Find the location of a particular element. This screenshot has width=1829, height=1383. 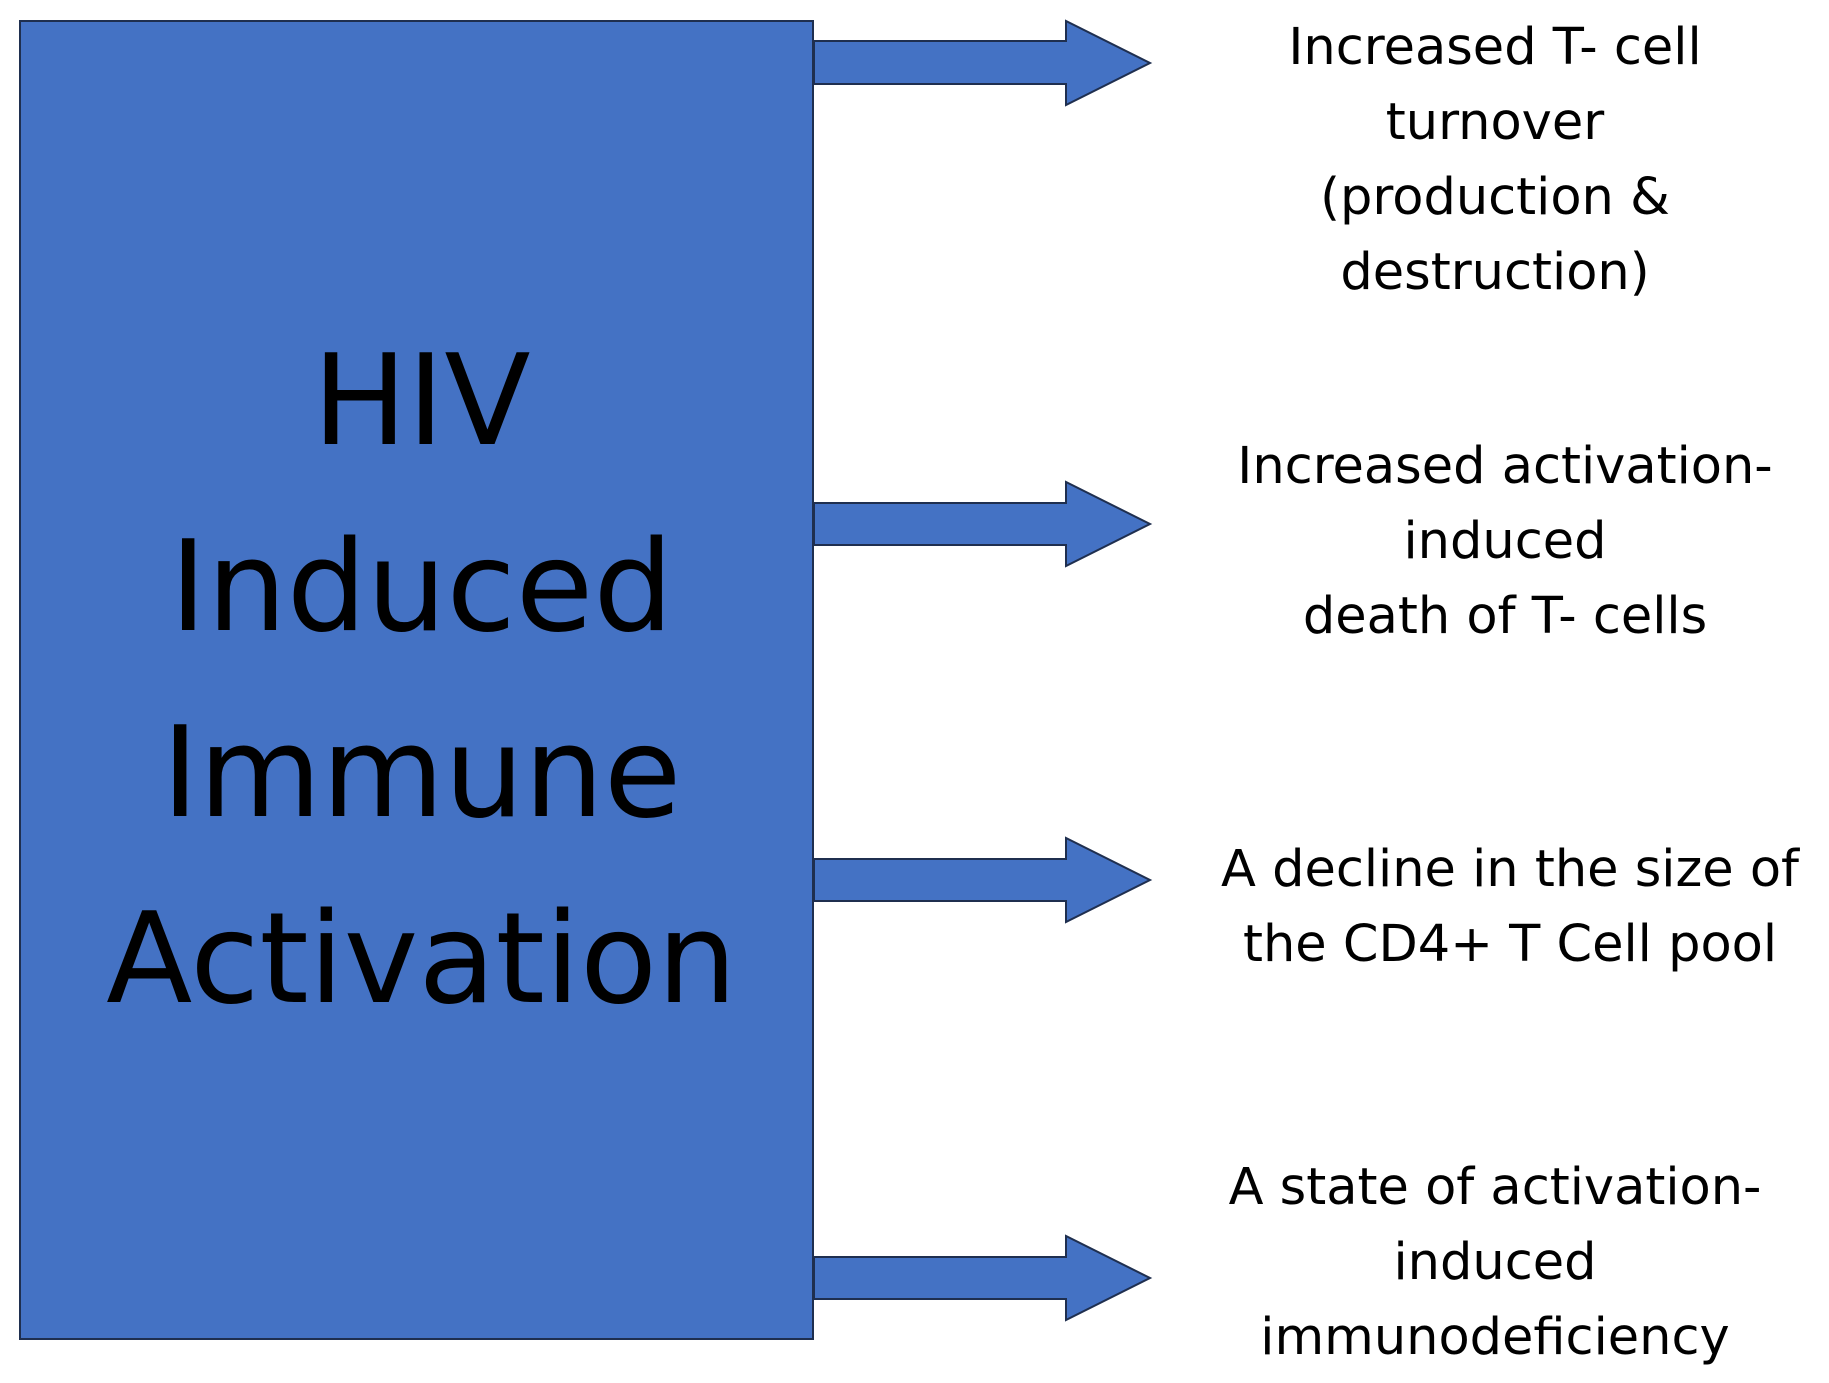

outcome-4-line-2: induced is located at coordinates (1495, 1262).